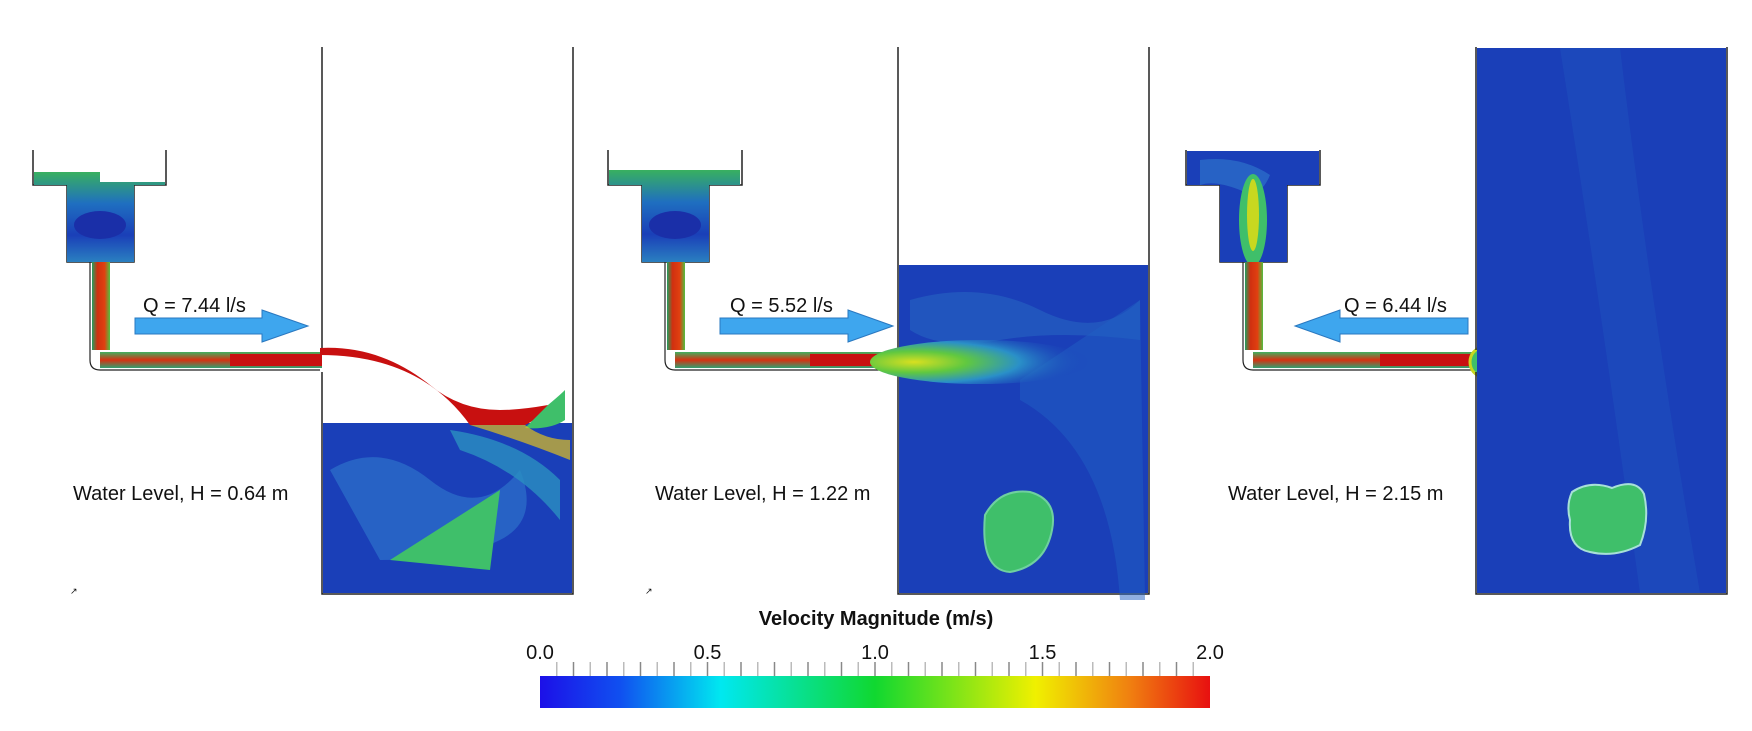 The image size is (1752, 731). I want to click on flow-rate-label-2: Q = 5.52 l/s, so click(781, 306).